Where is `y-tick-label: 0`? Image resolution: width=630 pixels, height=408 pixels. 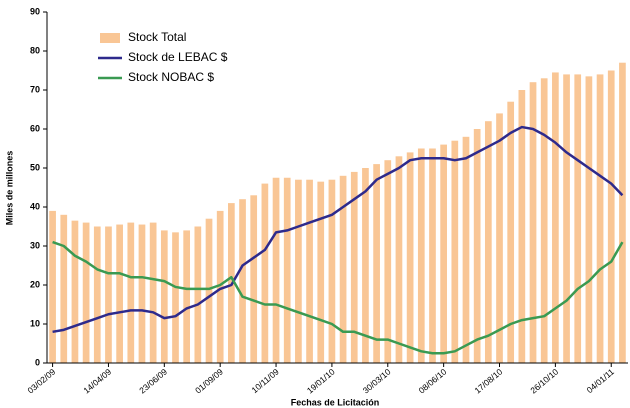
y-tick-label: 0 is located at coordinates (37, 362).